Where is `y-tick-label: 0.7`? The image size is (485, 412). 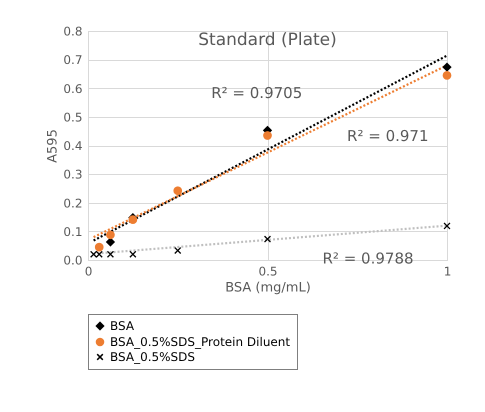 y-tick-label: 0.7 is located at coordinates (72, 60).